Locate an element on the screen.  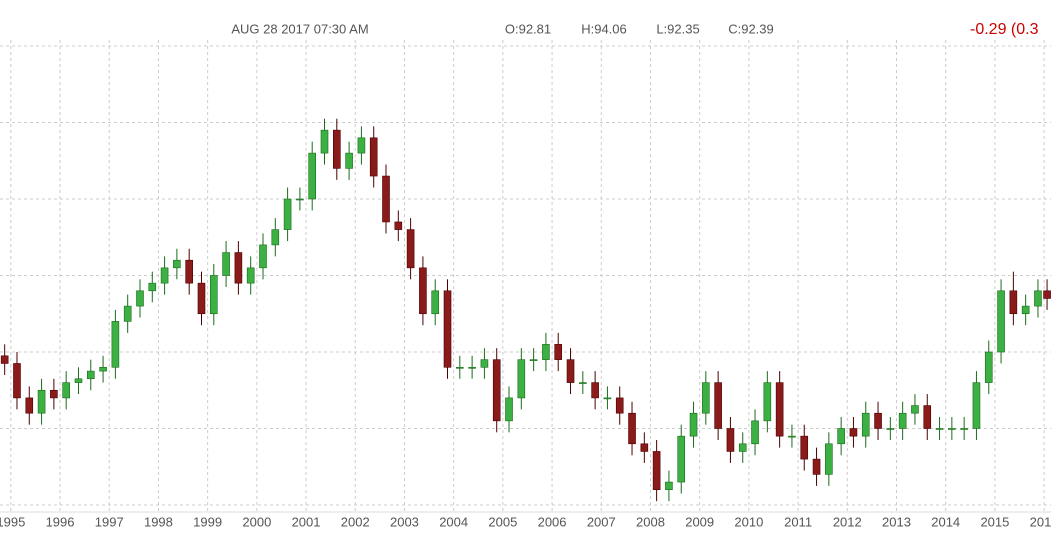
header-date: AUG 28 2017 07:30 AM is located at coordinates (299, 28).